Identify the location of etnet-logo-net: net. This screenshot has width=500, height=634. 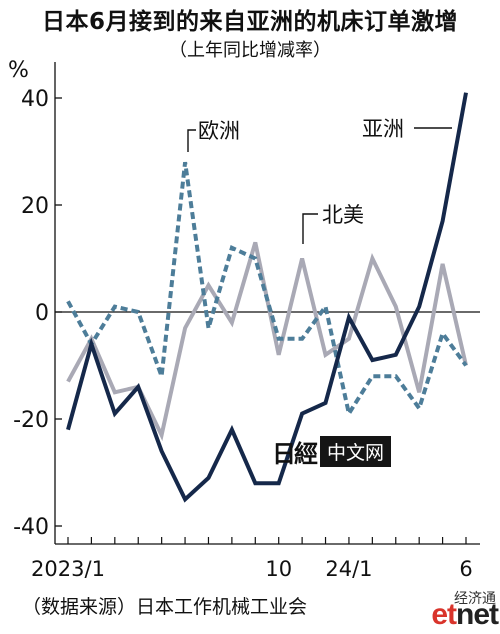
(477, 614).